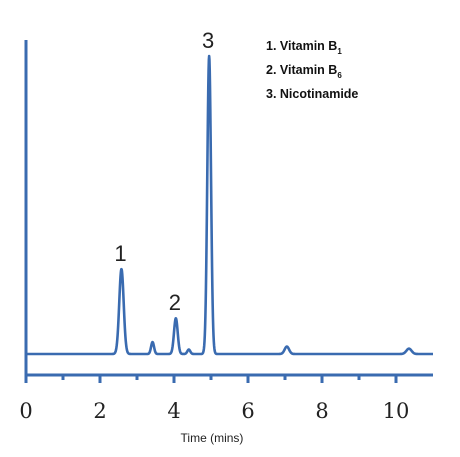  Describe the element at coordinates (164, 171) in the screenshot. I see `peak-labels: 1 2 3` at that location.